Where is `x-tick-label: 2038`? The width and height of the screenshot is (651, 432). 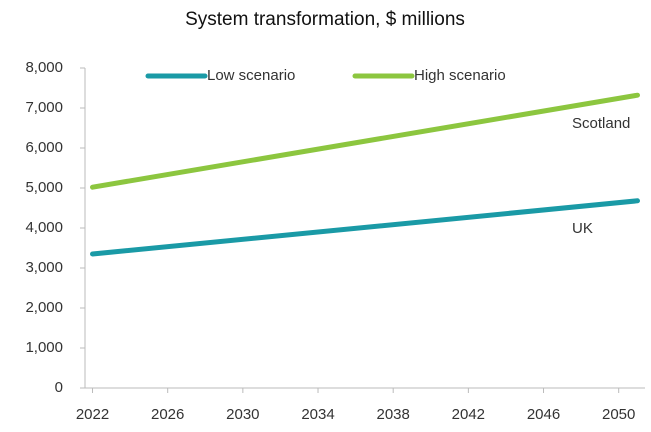
x-tick-label: 2038 is located at coordinates (393, 414).